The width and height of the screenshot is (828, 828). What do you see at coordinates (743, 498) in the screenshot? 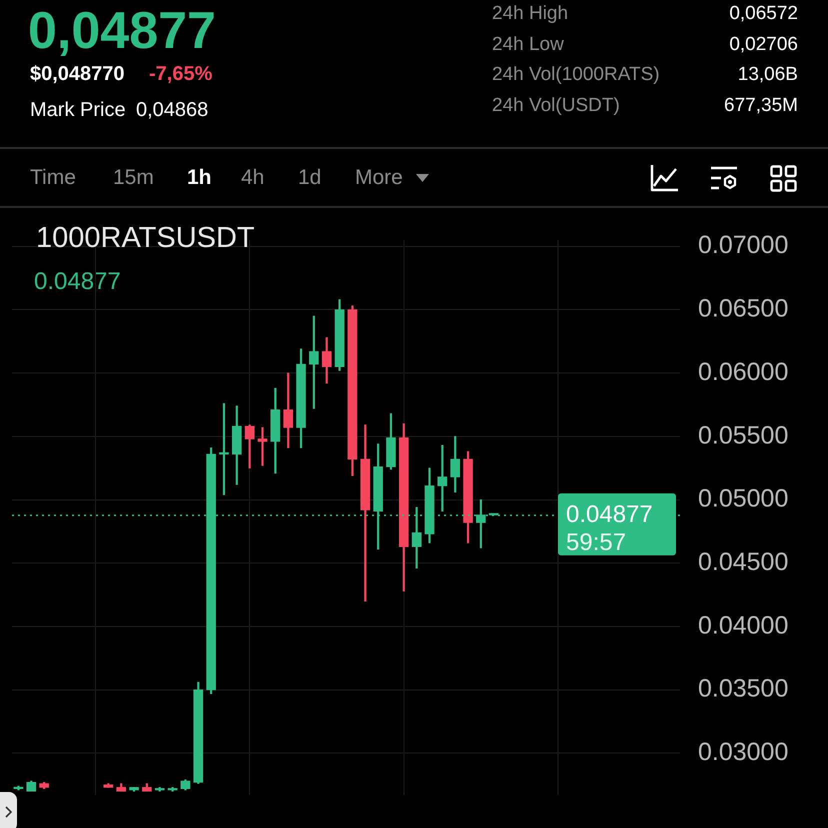
I see `y-tick-label: 0.05000` at bounding box center [743, 498].